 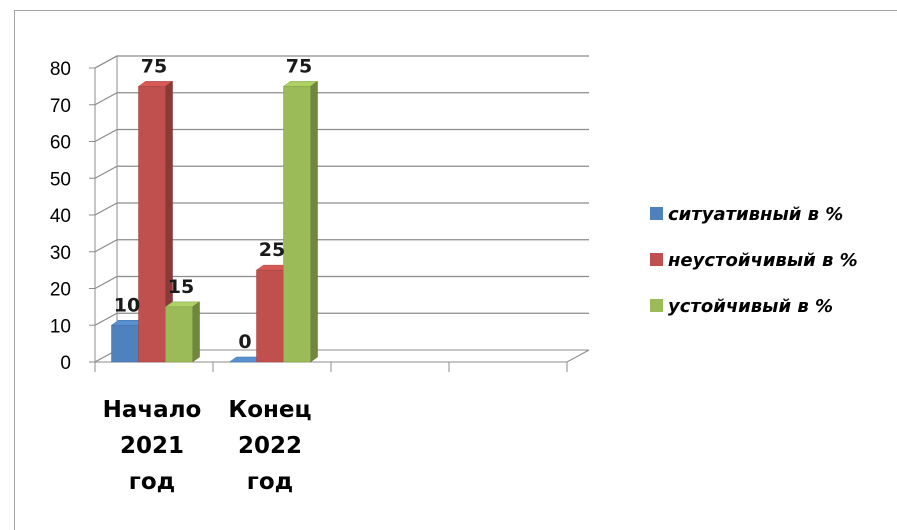 What do you see at coordinates (60, 69) in the screenshot?
I see `y-tick-label: 80` at bounding box center [60, 69].